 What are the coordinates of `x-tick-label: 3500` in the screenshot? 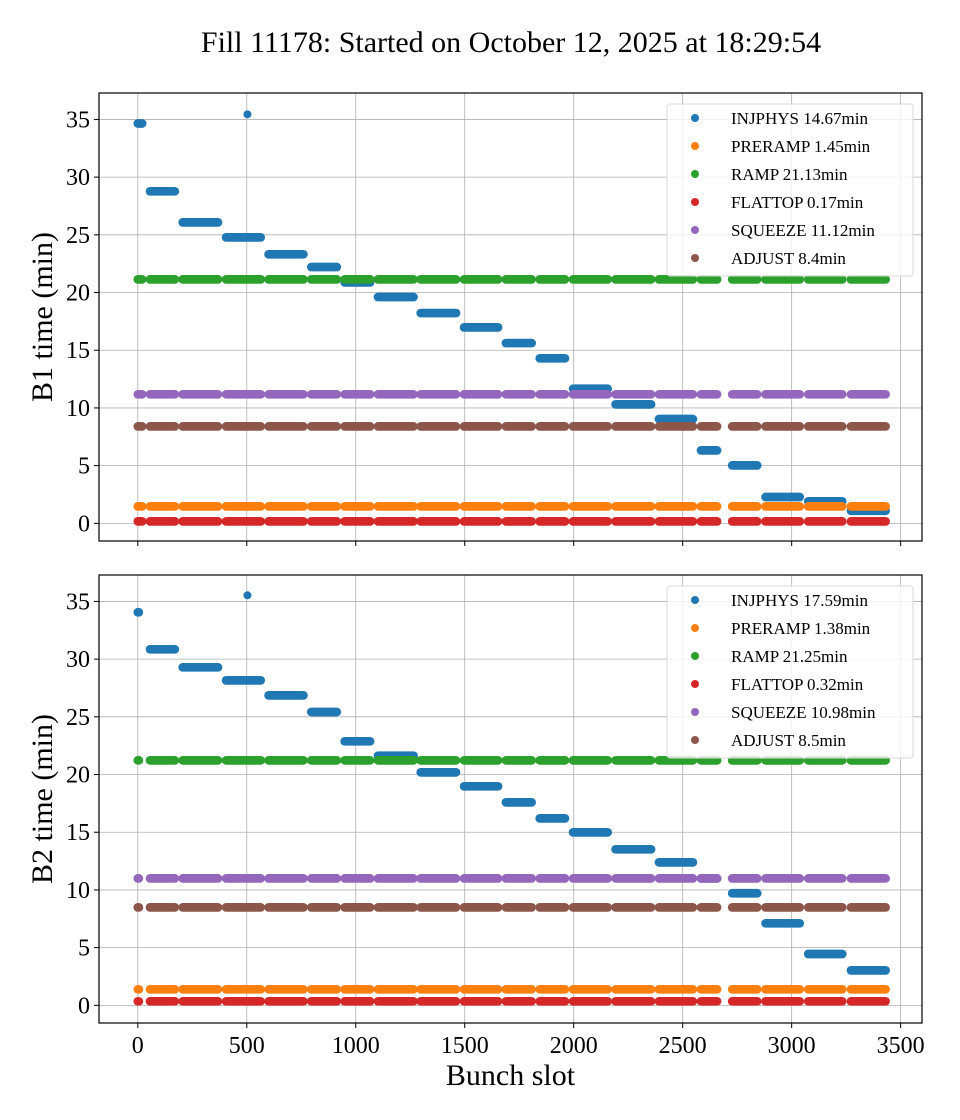 It's located at (901, 1046).